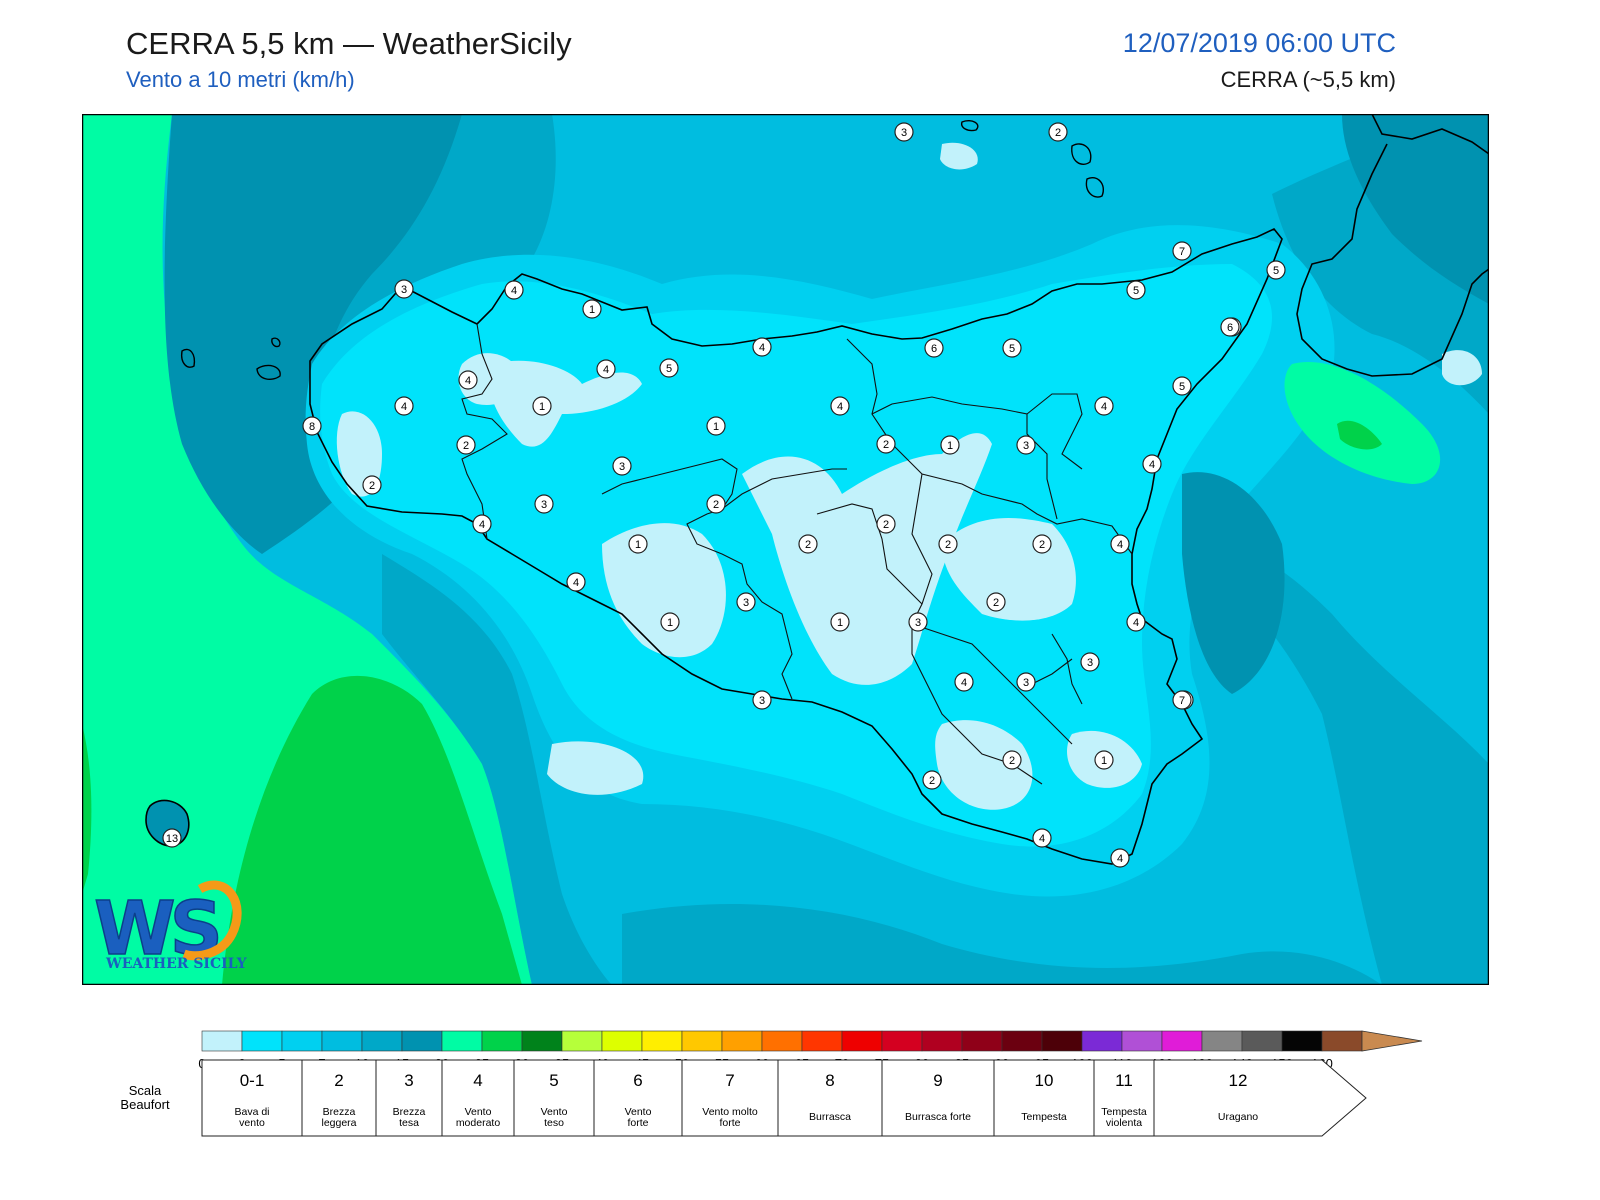 This screenshot has height=1200, width=1600. Describe the element at coordinates (553, 1080) in the screenshot. I see `beaufort-number: 5` at that location.